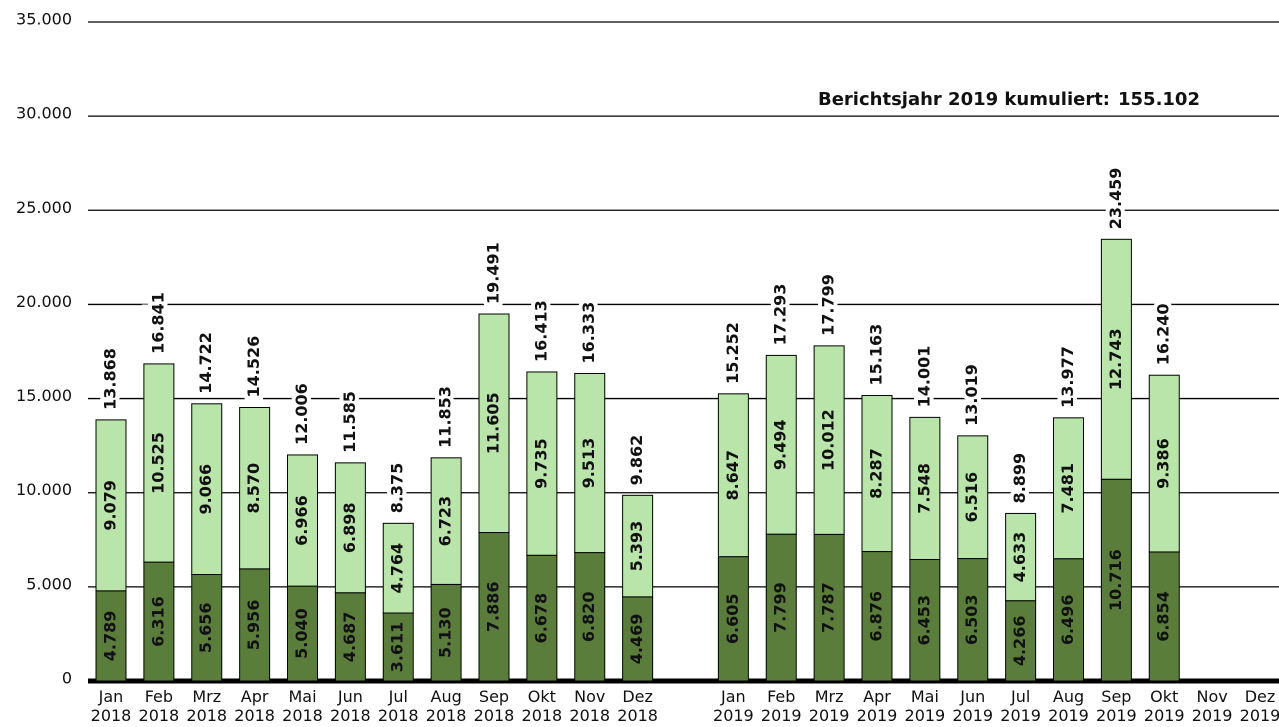 The width and height of the screenshot is (1279, 727). Describe the element at coordinates (44, 395) in the screenshot. I see `y-tick-label: 15.000` at that location.